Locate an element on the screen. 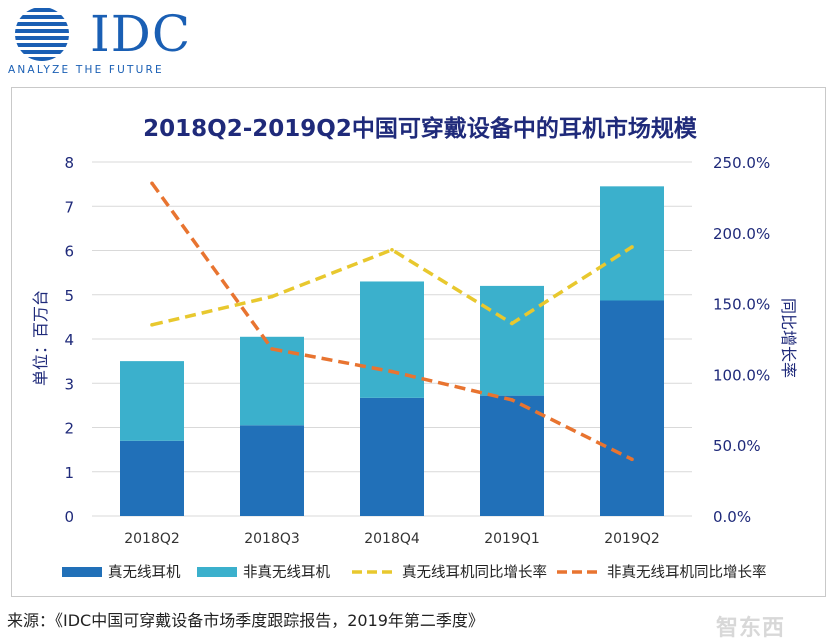  y-tick-label: 2 is located at coordinates (69, 429).